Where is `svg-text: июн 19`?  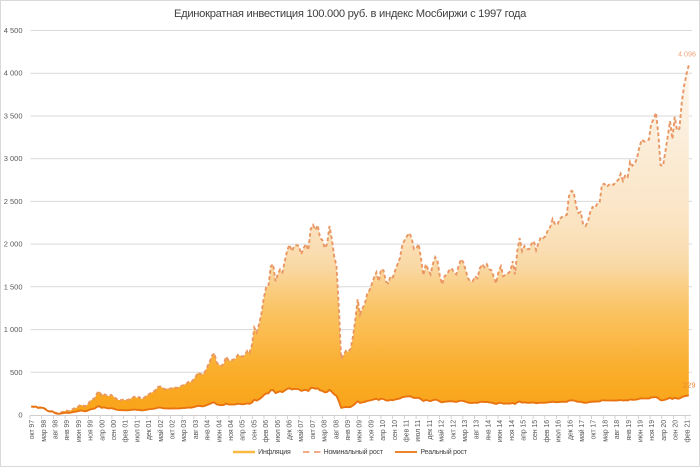 svg-text: июн 19 is located at coordinates (641, 431).